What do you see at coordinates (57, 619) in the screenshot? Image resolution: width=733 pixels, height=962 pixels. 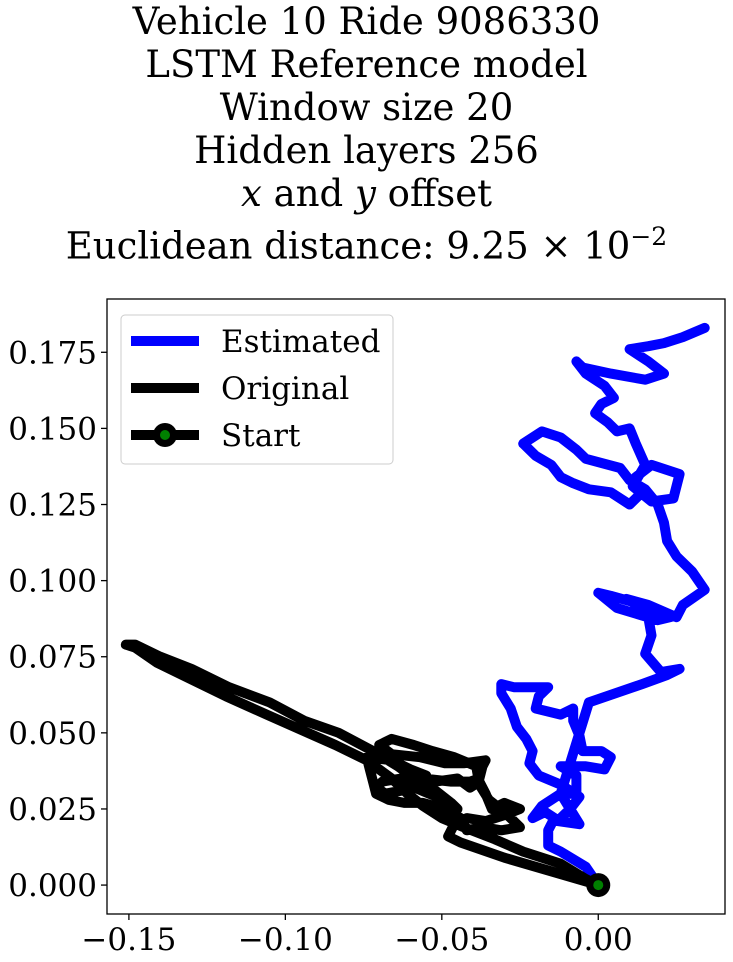 I see `y-axis: 0.000 0.025 0.050 0.075 0.100 0.125 0.150 0.175` at bounding box center [57, 619].